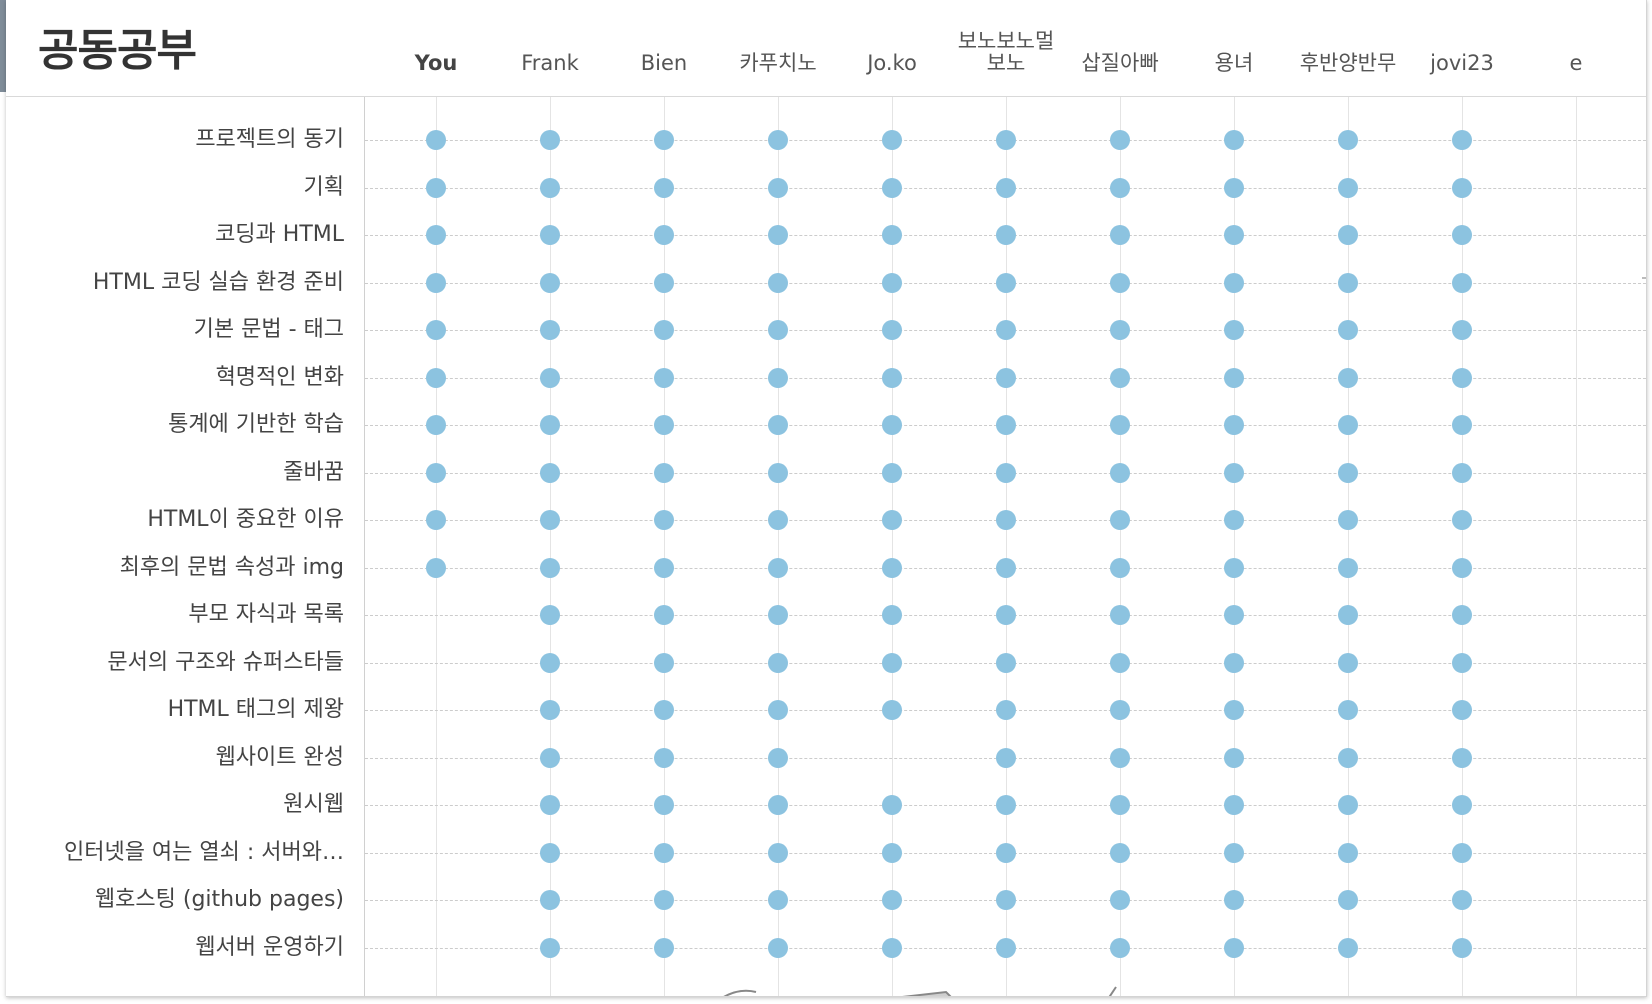 This screenshot has height=1004, width=1652. Describe the element at coordinates (1576, 63) in the screenshot. I see `user-column-header: e` at that location.